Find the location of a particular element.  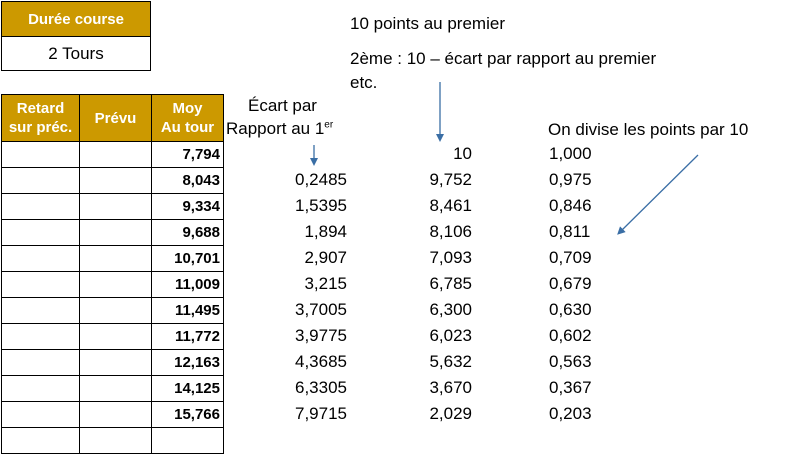

note-line1: 10 points au premier is located at coordinates (427, 23).